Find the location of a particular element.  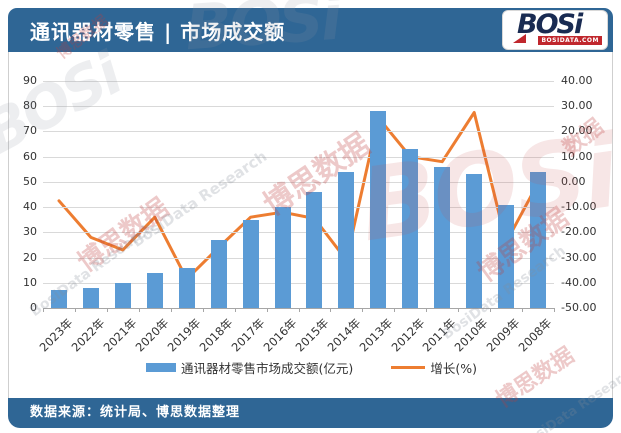

x-axis-line is located at coordinates (299, 308).